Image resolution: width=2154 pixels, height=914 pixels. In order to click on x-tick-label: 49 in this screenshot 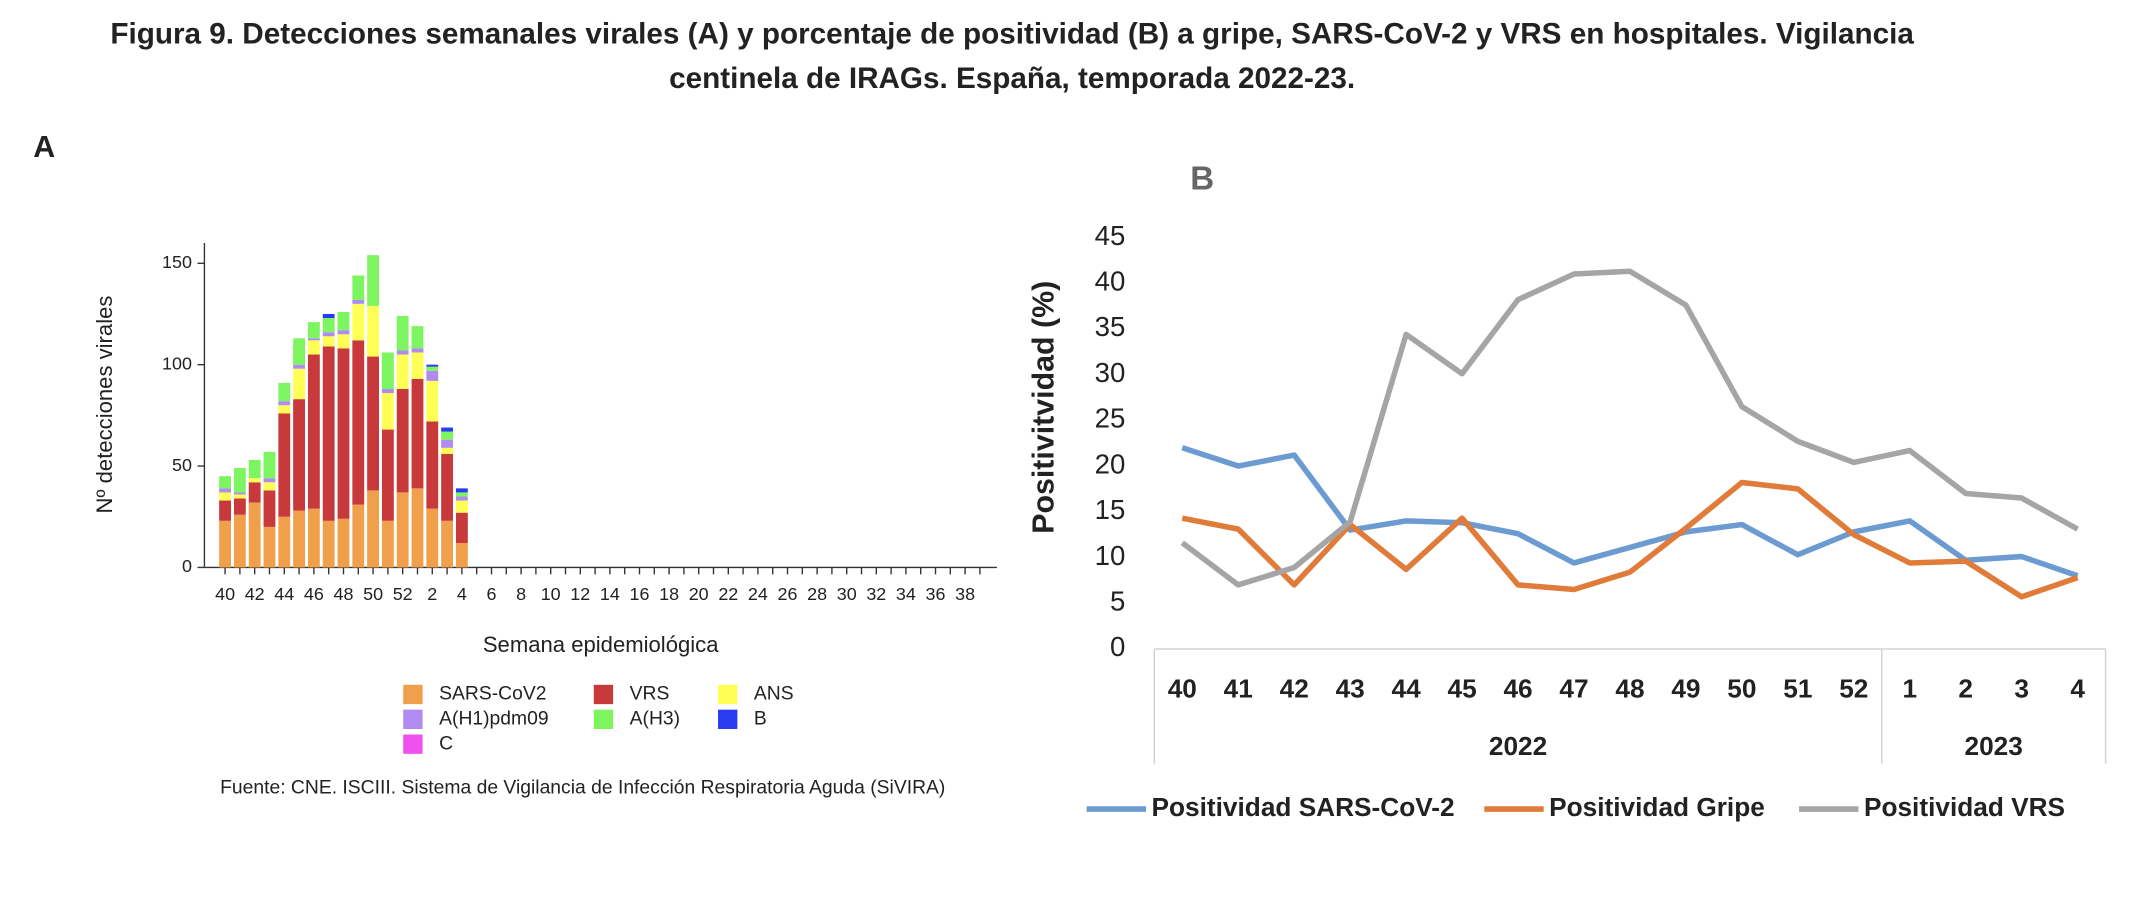, I will do `click(1685, 688)`.